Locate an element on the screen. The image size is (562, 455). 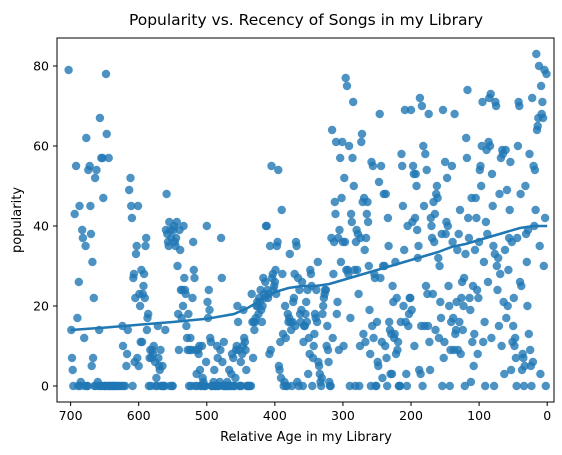
x-tick-label: 400 is located at coordinates (275, 415).